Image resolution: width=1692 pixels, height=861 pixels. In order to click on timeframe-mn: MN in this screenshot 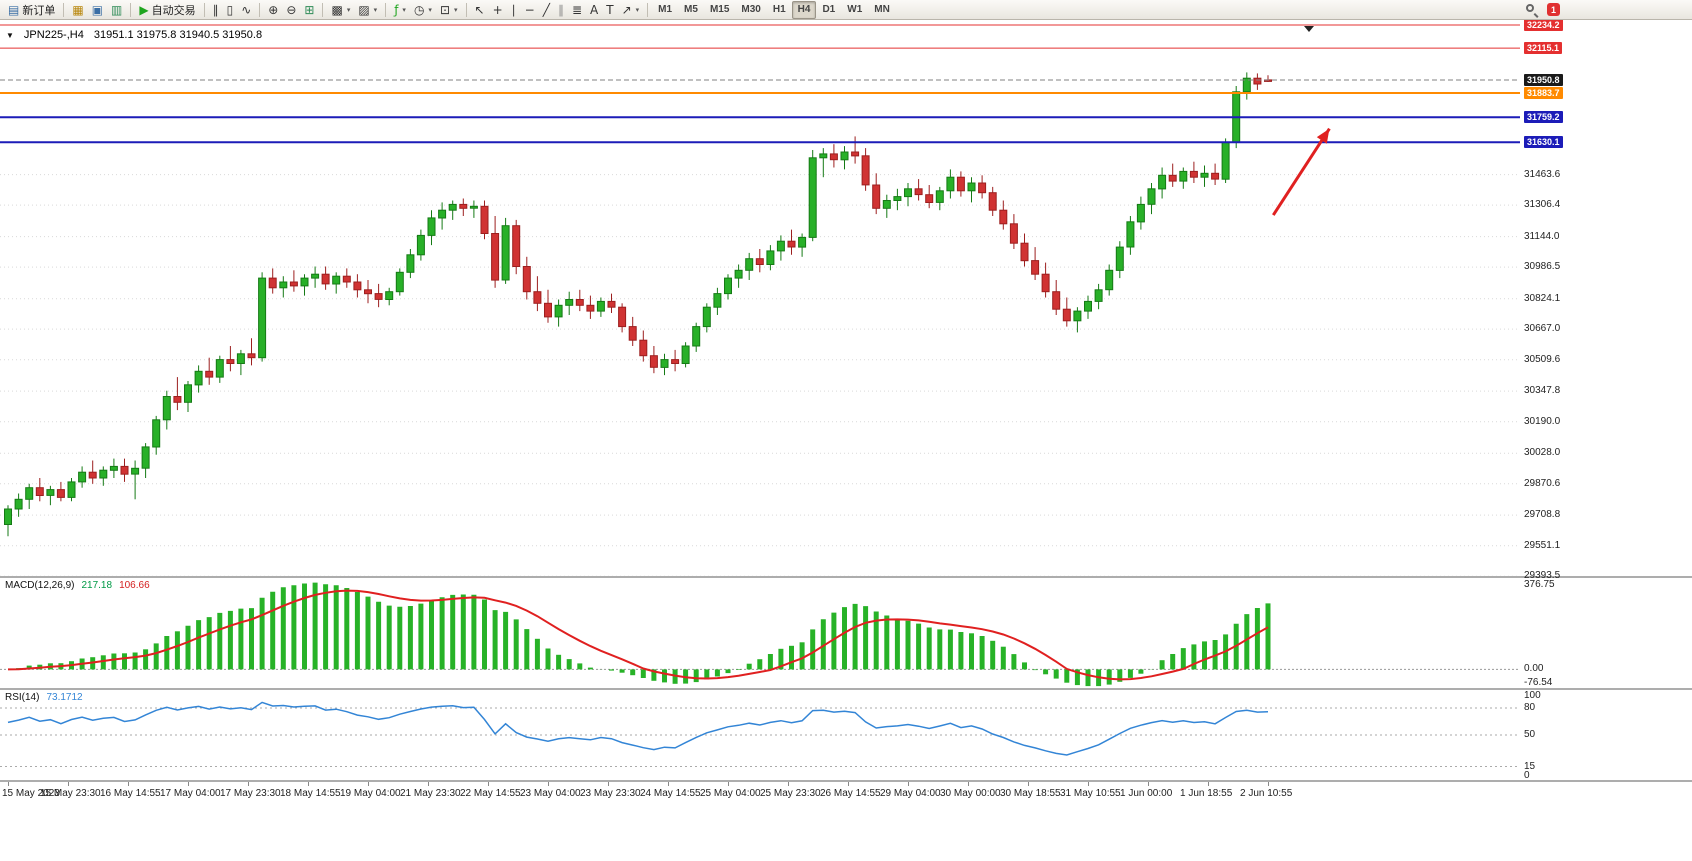, I will do `click(882, 10)`.